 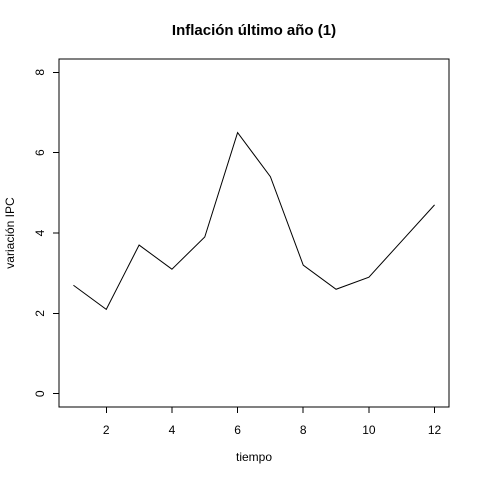 I want to click on x-tick-label: 10, so click(x=369, y=430).